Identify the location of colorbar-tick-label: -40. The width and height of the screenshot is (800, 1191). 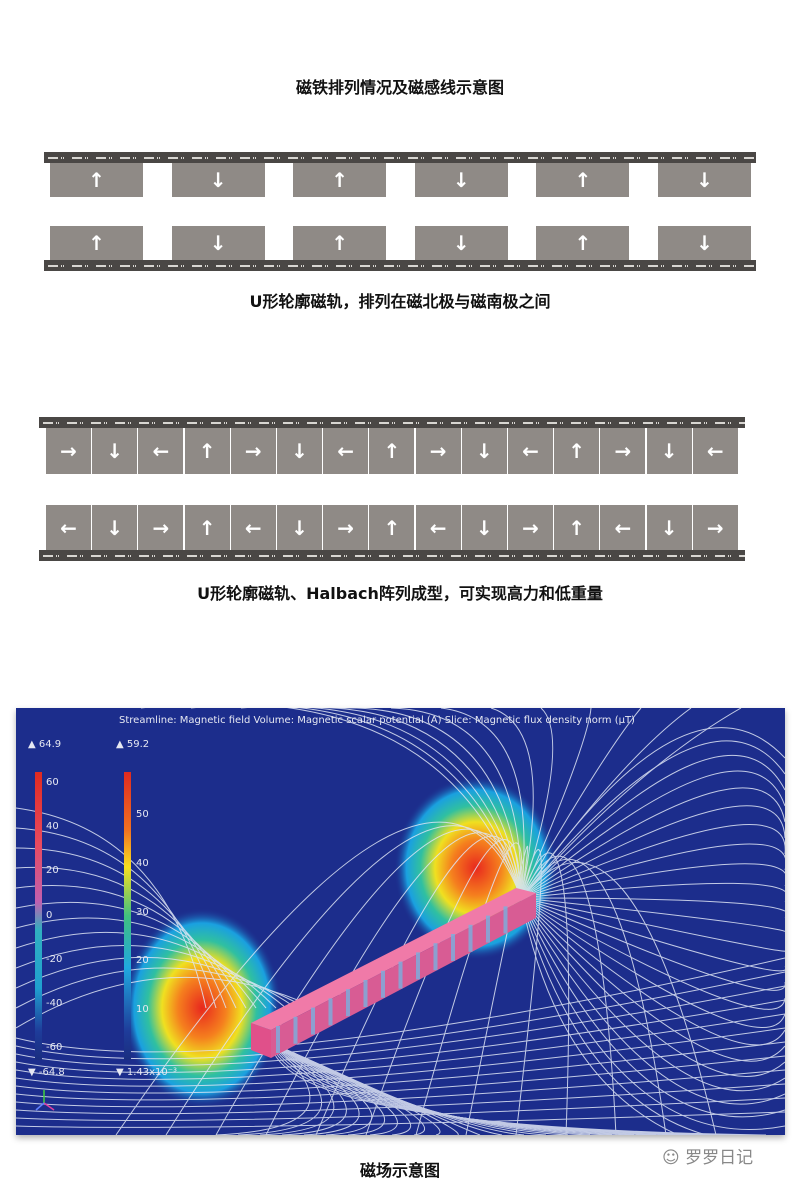
(54, 1003).